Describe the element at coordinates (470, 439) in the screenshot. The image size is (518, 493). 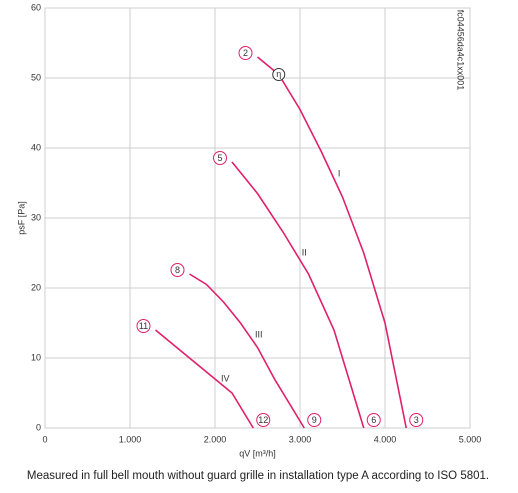
I see `x-tick-label: 5.000` at that location.